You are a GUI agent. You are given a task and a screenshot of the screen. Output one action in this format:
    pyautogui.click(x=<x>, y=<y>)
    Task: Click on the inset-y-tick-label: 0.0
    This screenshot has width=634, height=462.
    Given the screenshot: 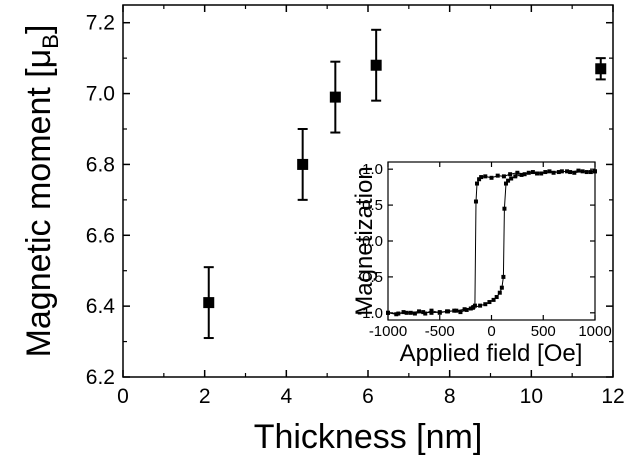 What is the action you would take?
    pyautogui.click(x=372, y=241)
    